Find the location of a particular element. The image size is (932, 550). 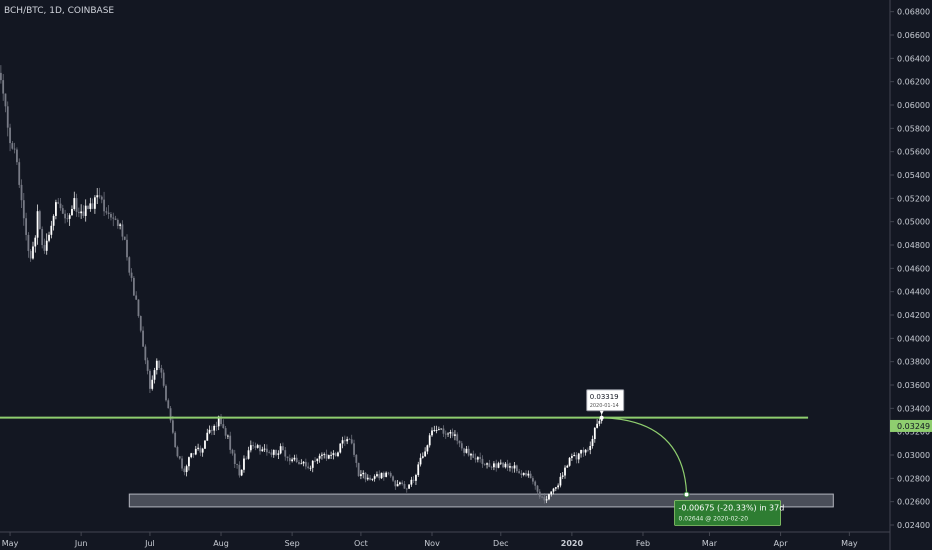

time-axis: May Jun Jul Aug Sep Oct Nov Dec 2020 Feb Mar Apr May is located at coordinates (430, 540).